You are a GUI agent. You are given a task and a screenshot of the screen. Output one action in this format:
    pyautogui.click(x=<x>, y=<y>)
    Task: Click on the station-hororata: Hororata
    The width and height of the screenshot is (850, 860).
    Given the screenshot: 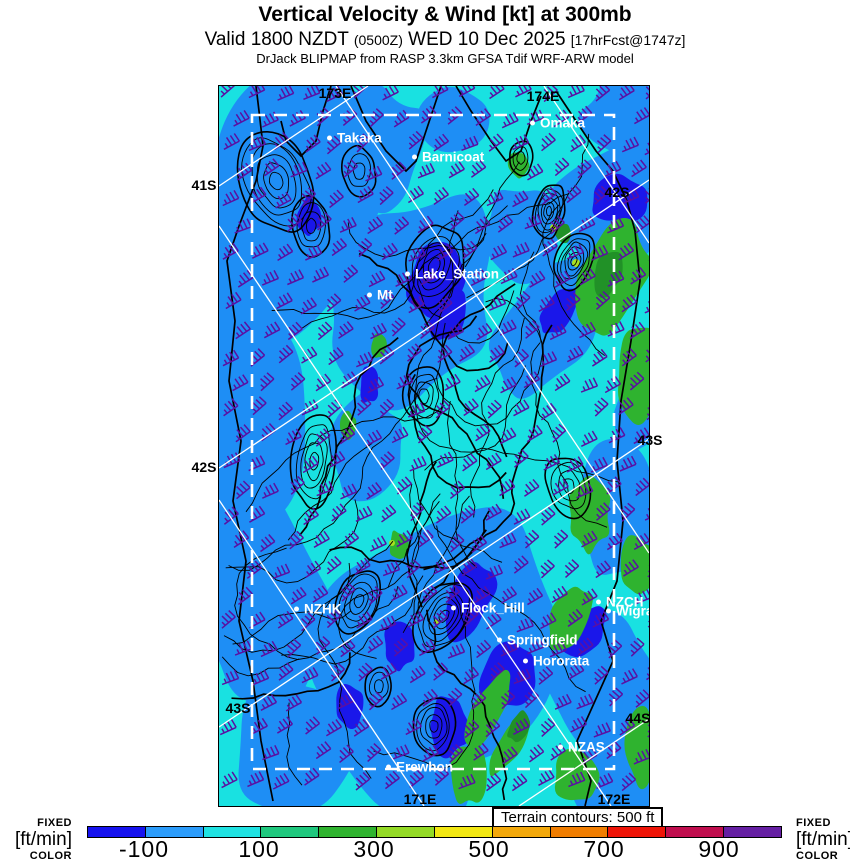 What is the action you would take?
    pyautogui.click(x=556, y=661)
    